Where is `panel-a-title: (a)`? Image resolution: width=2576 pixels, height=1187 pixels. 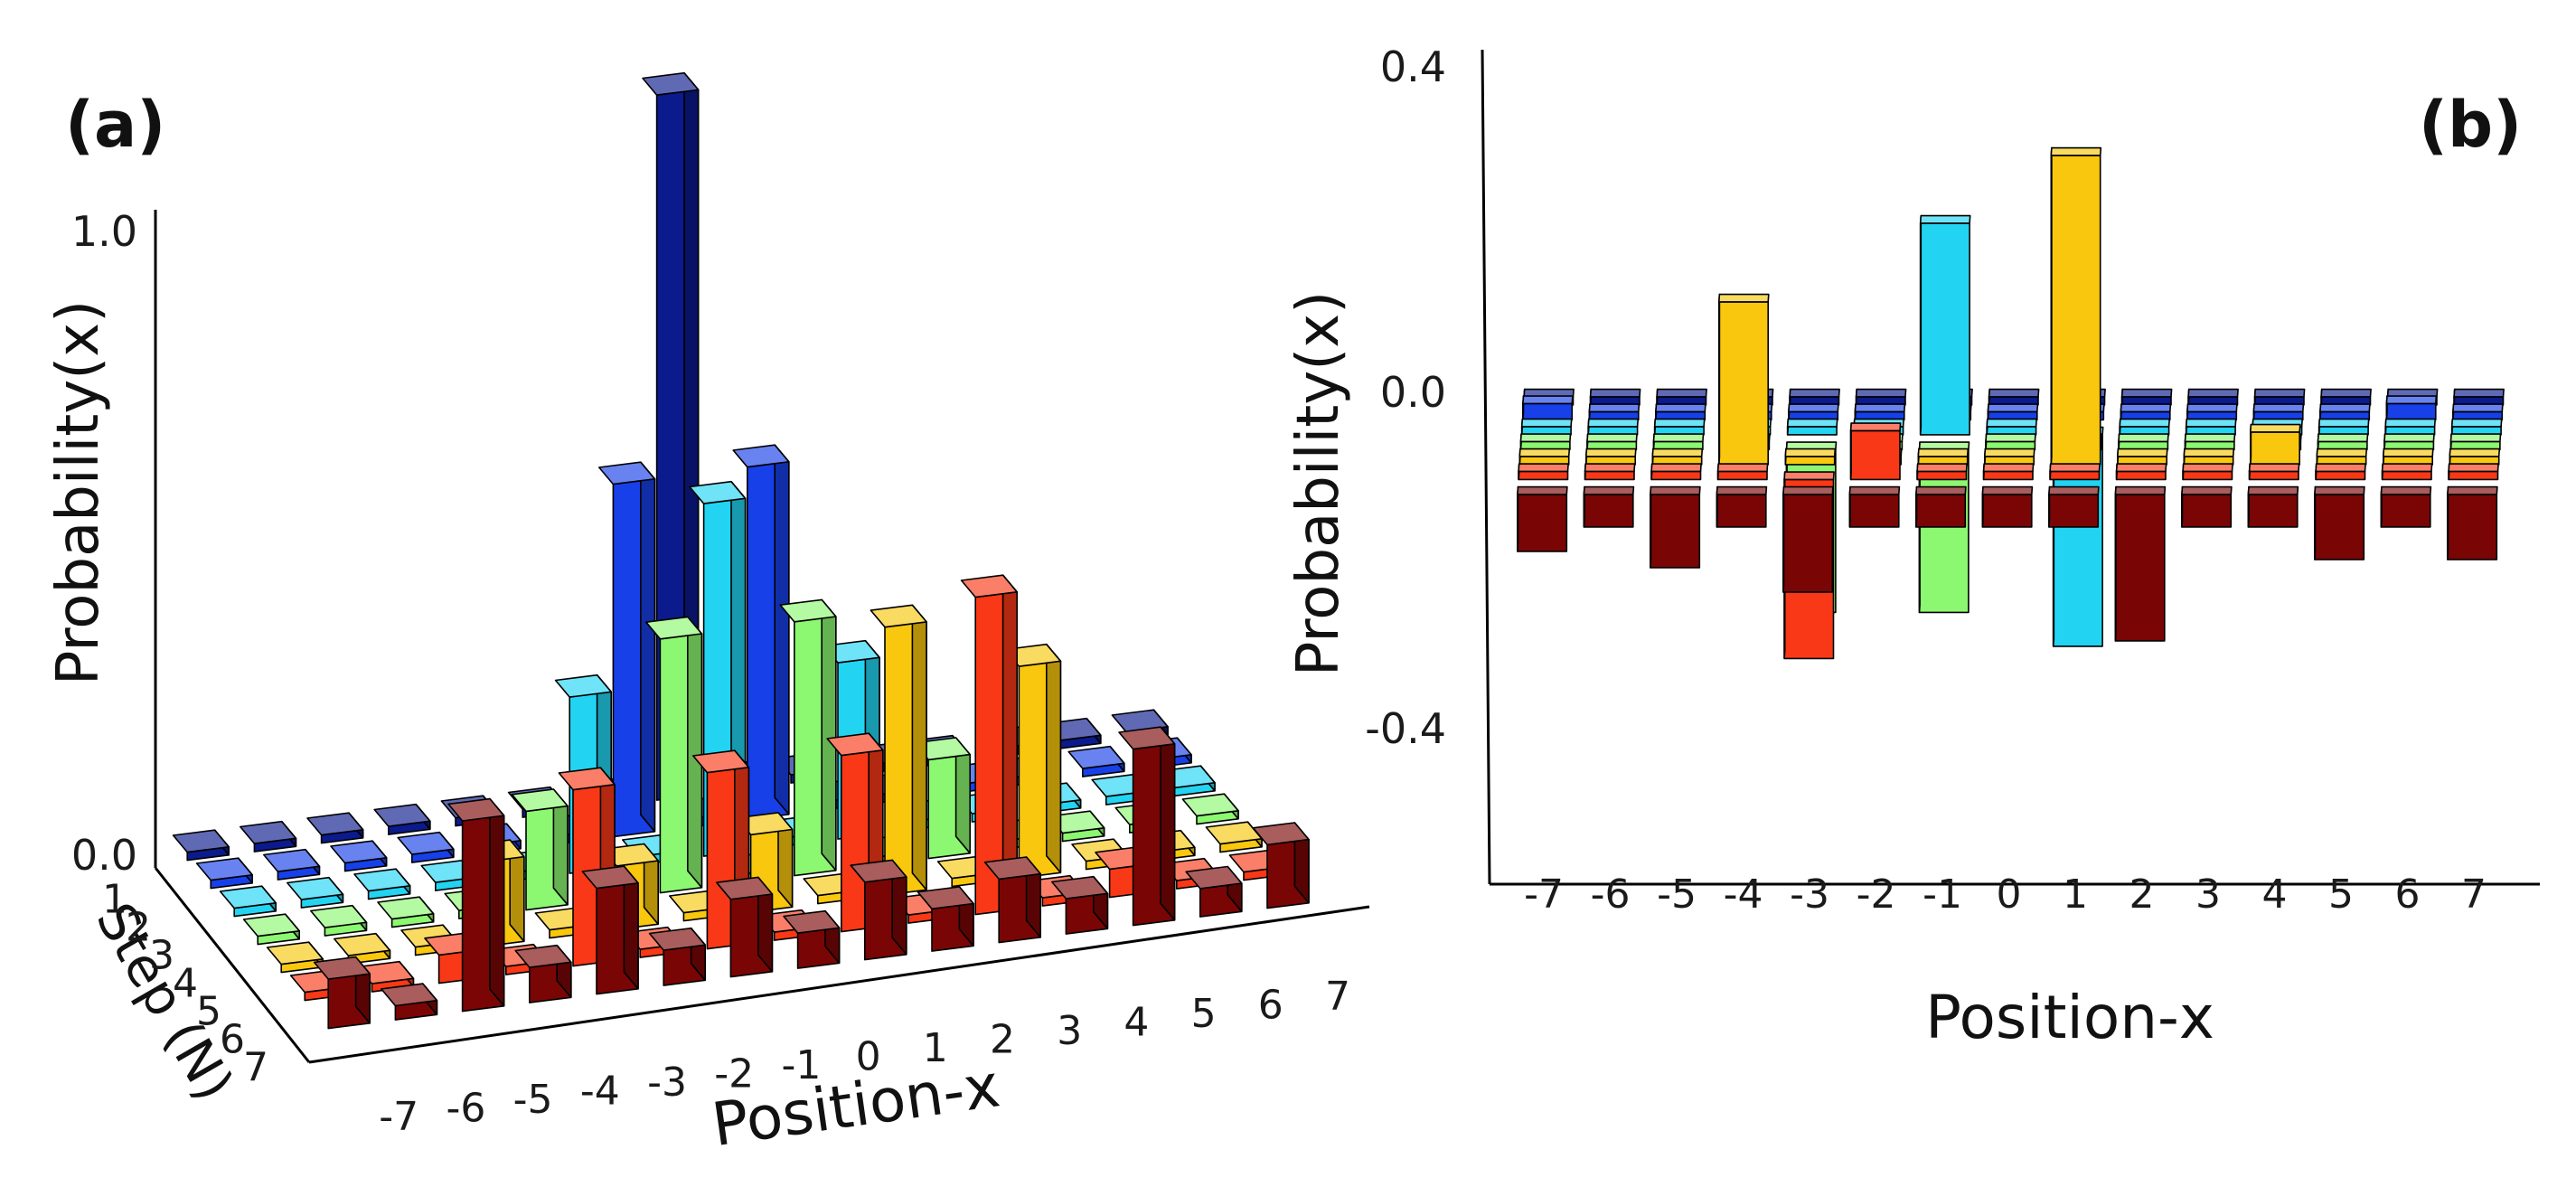
panel-a-title: (a) is located at coordinates (115, 125).